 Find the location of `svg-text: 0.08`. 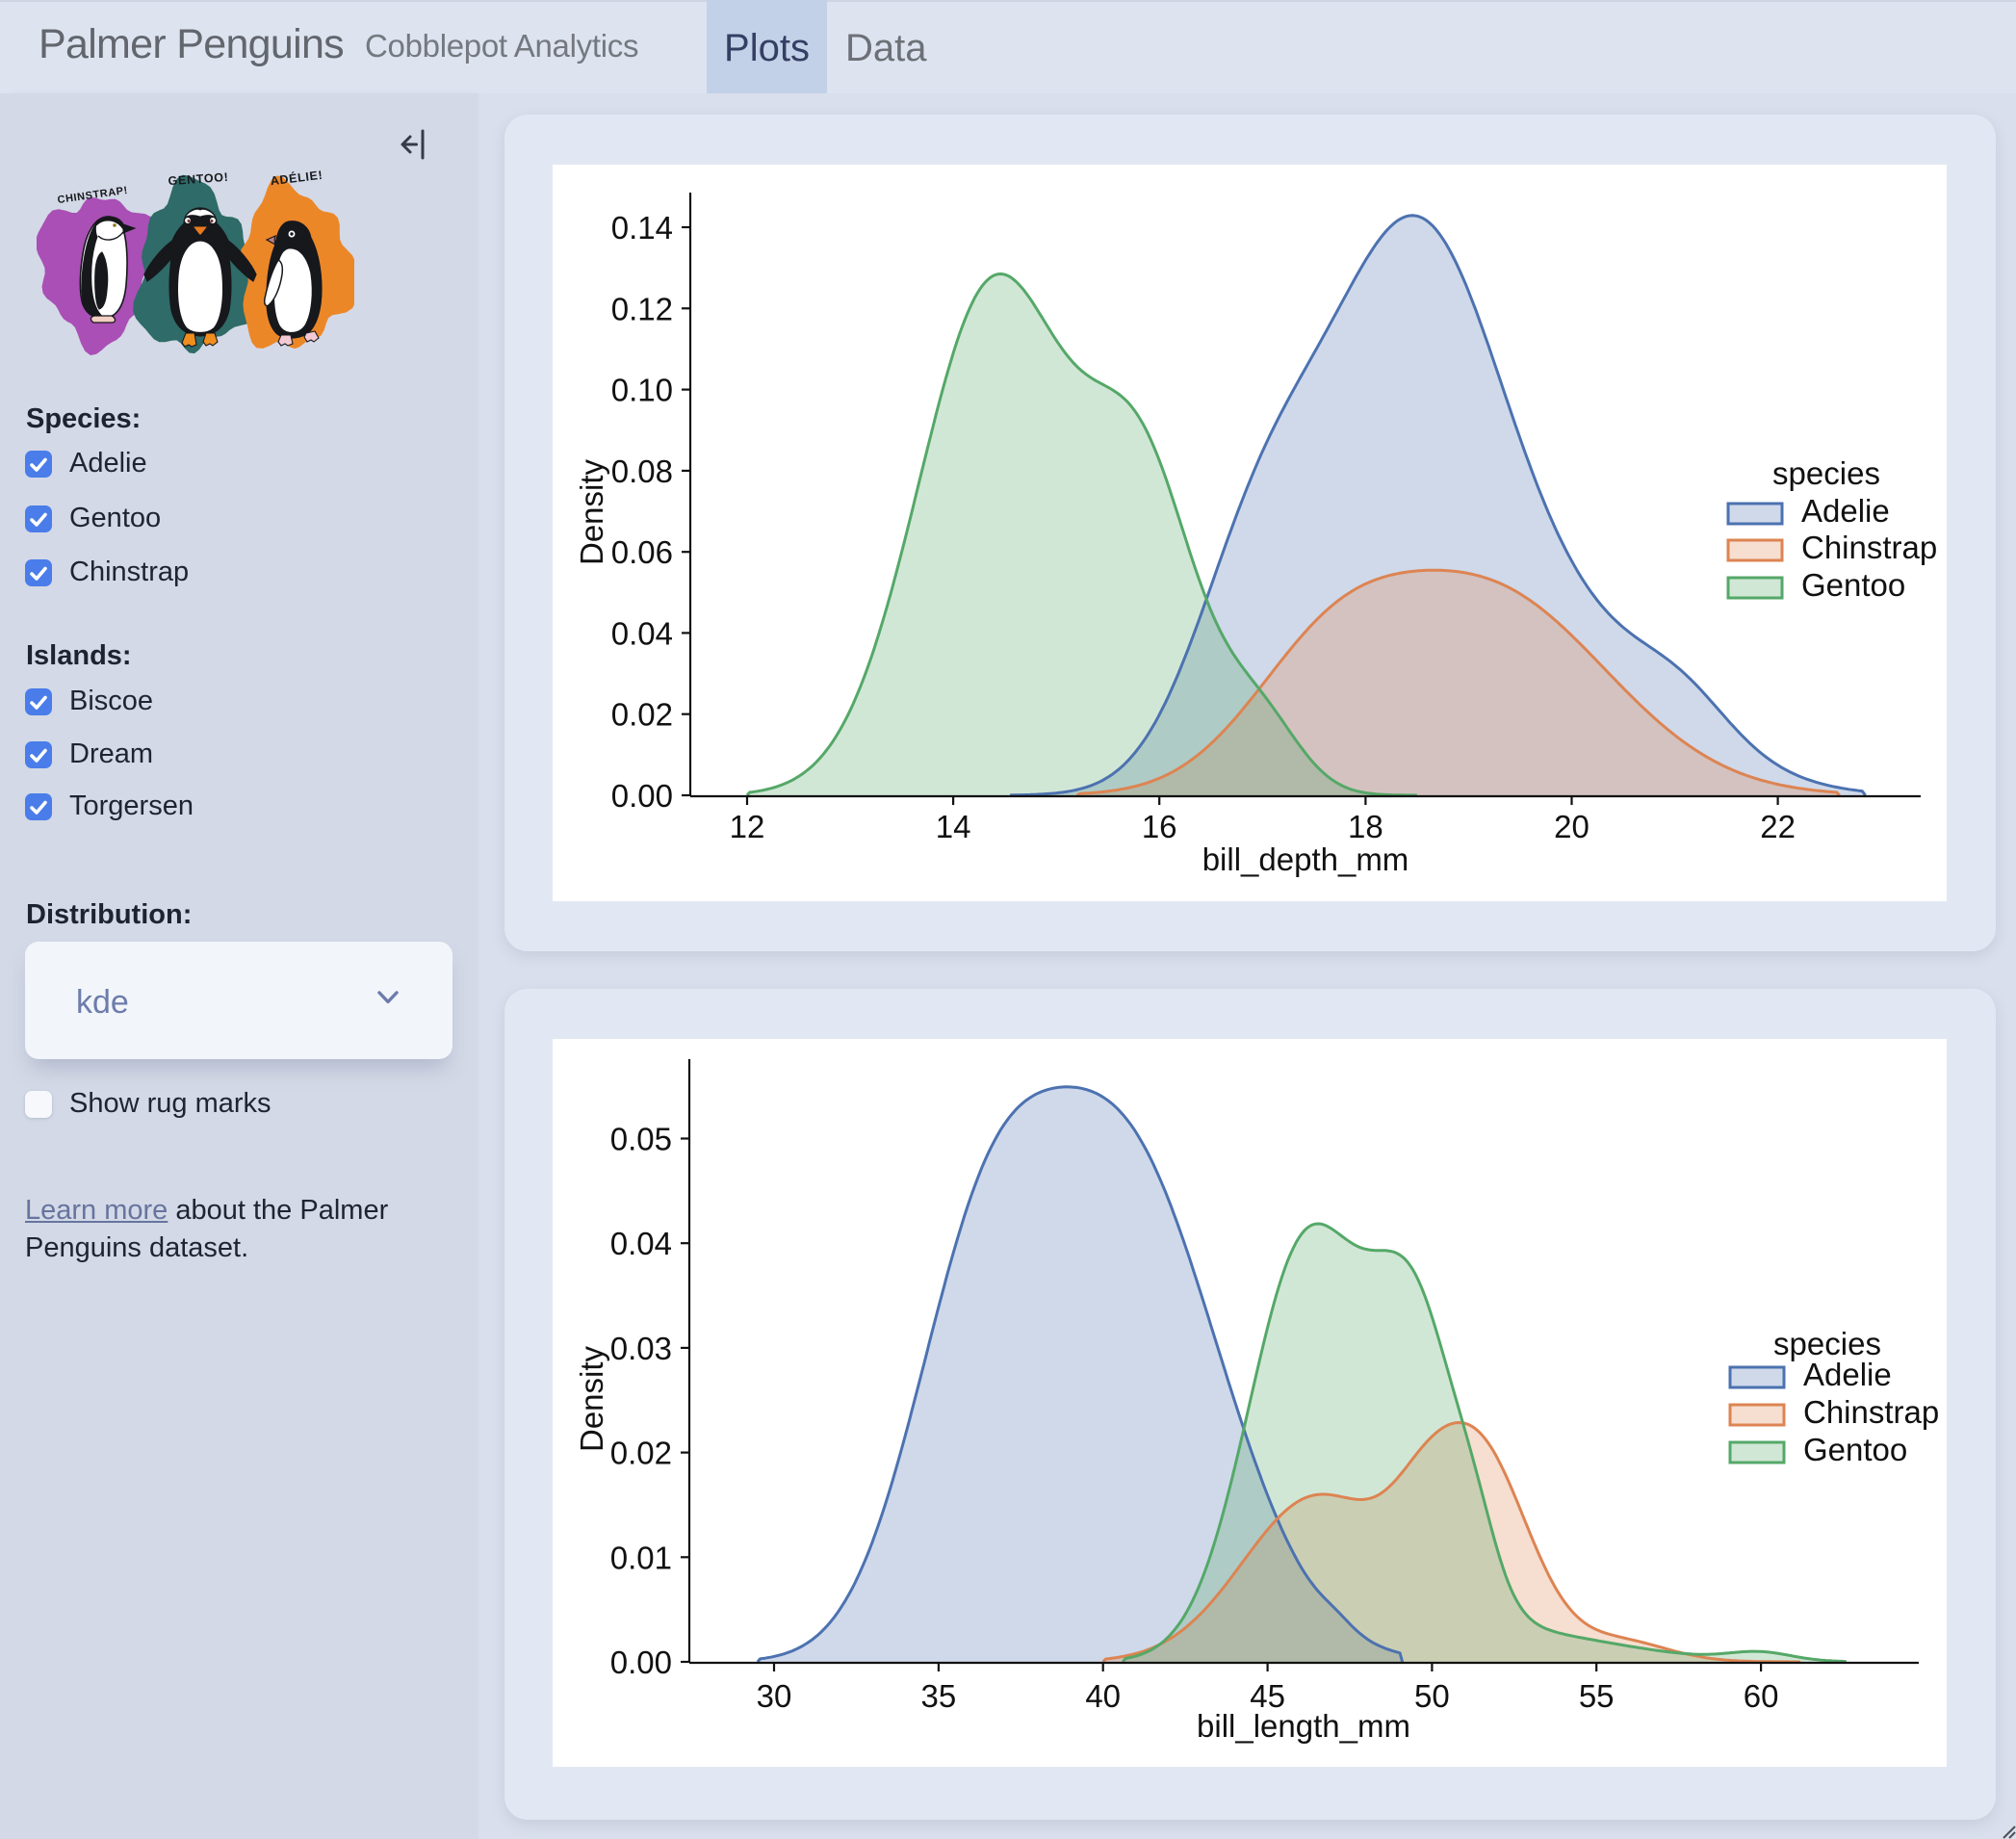

svg-text: 0.08 is located at coordinates (642, 471).